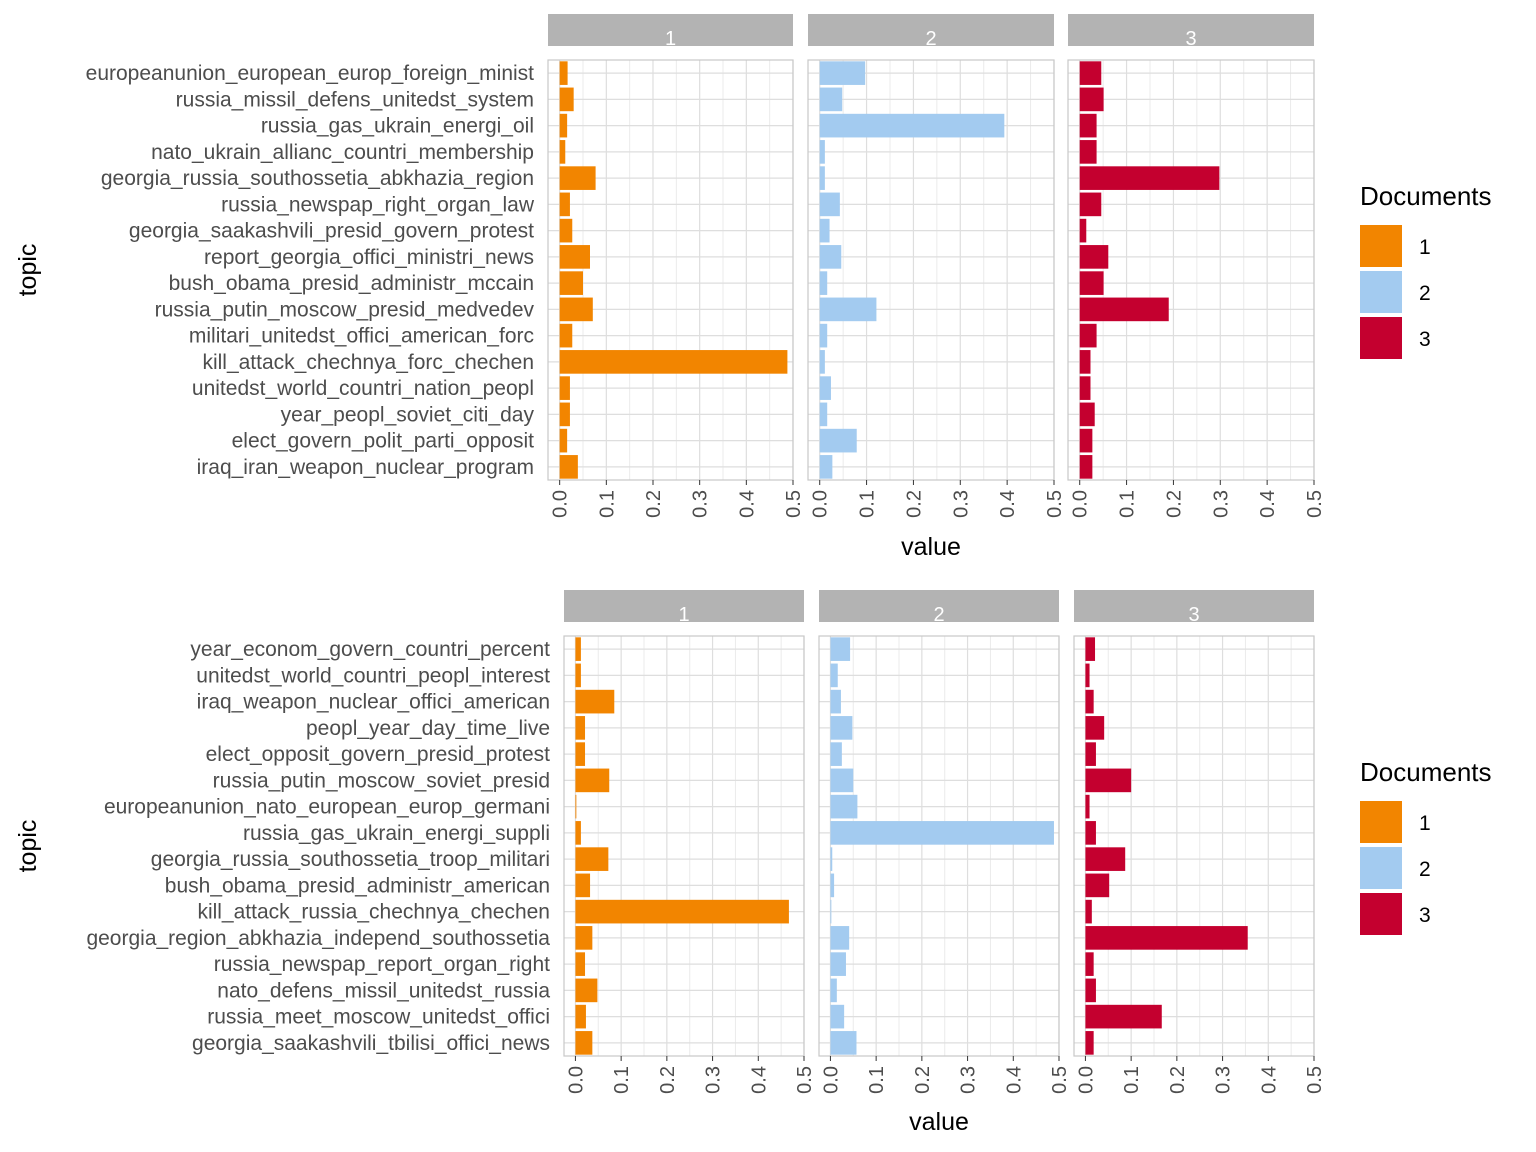 This screenshot has width=1536, height=1152. Describe the element at coordinates (1425, 915) in the screenshot. I see `legend-label: 3` at that location.